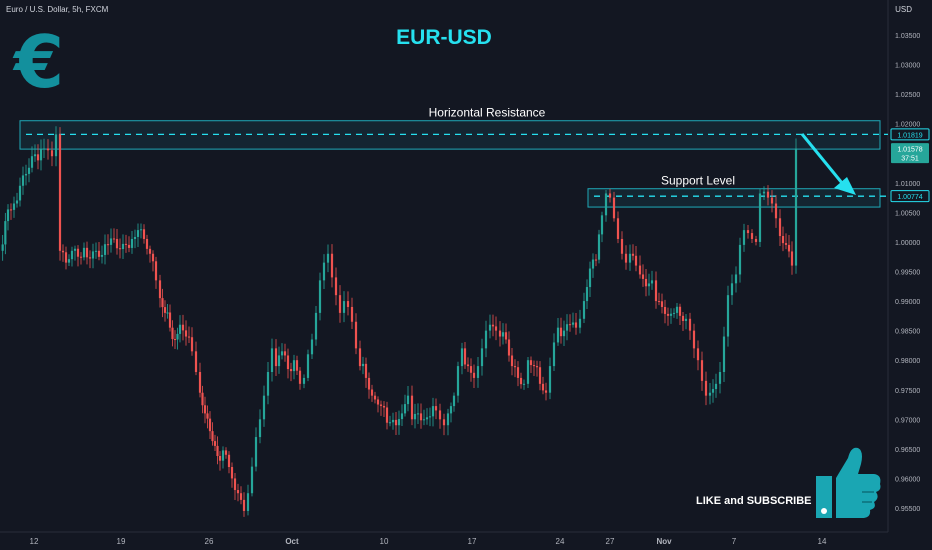 The image size is (932, 550). Describe the element at coordinates (292, 541) in the screenshot. I see `x-tick-label: Oct` at that location.